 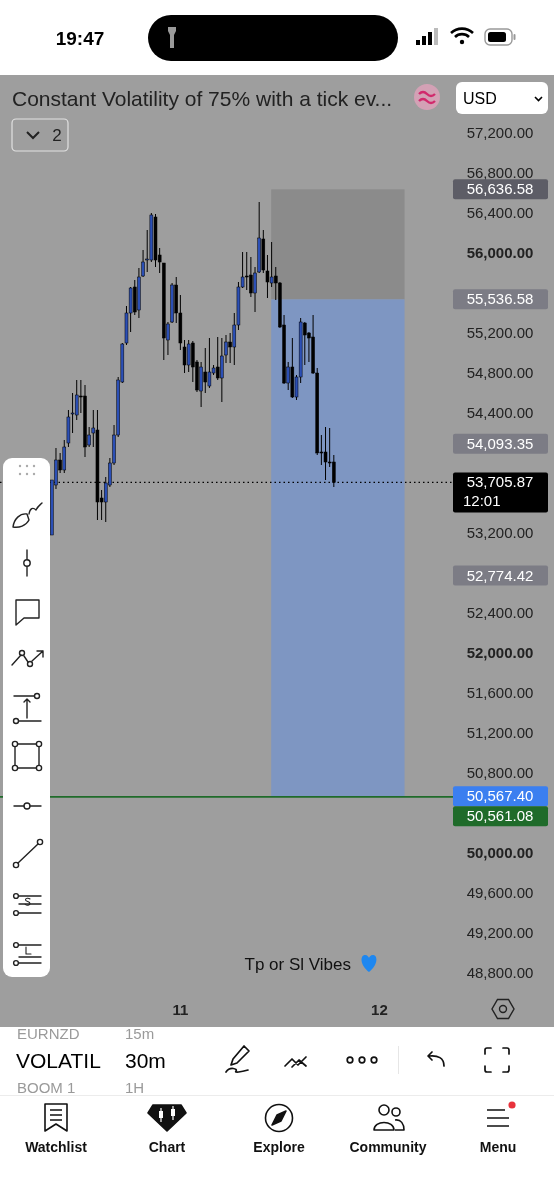 What do you see at coordinates (500, 252) in the screenshot?
I see `y-tick-label: 56,000.00` at bounding box center [500, 252].